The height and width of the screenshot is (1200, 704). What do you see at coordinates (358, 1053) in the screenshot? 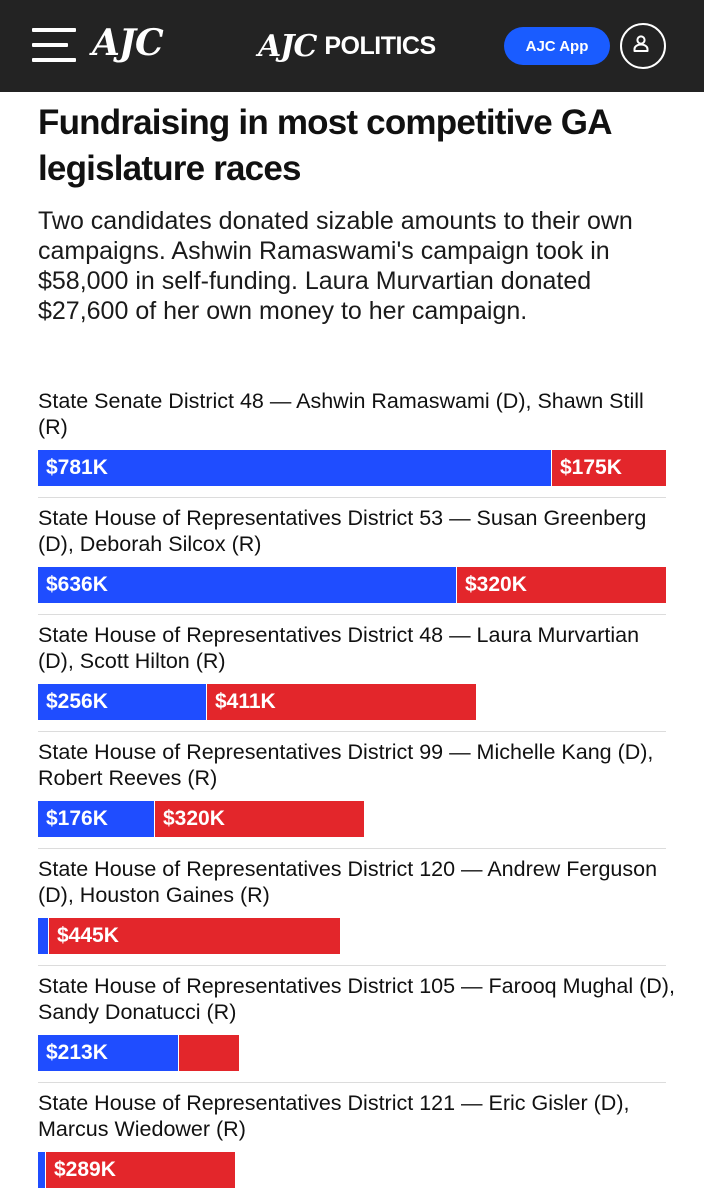
I see `bar-track: $213K` at bounding box center [358, 1053].